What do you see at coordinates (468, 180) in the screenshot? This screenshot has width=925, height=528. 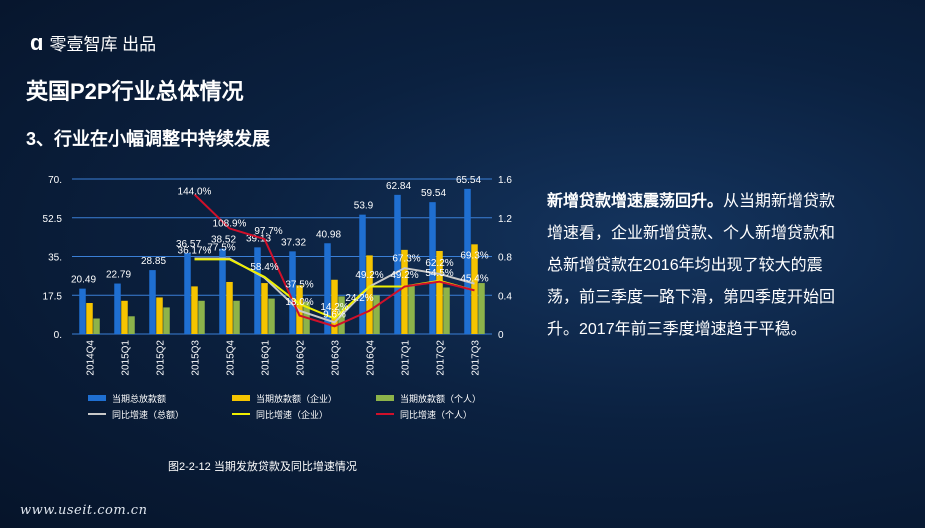 I see `bar-value-label: 65.54` at bounding box center [468, 180].